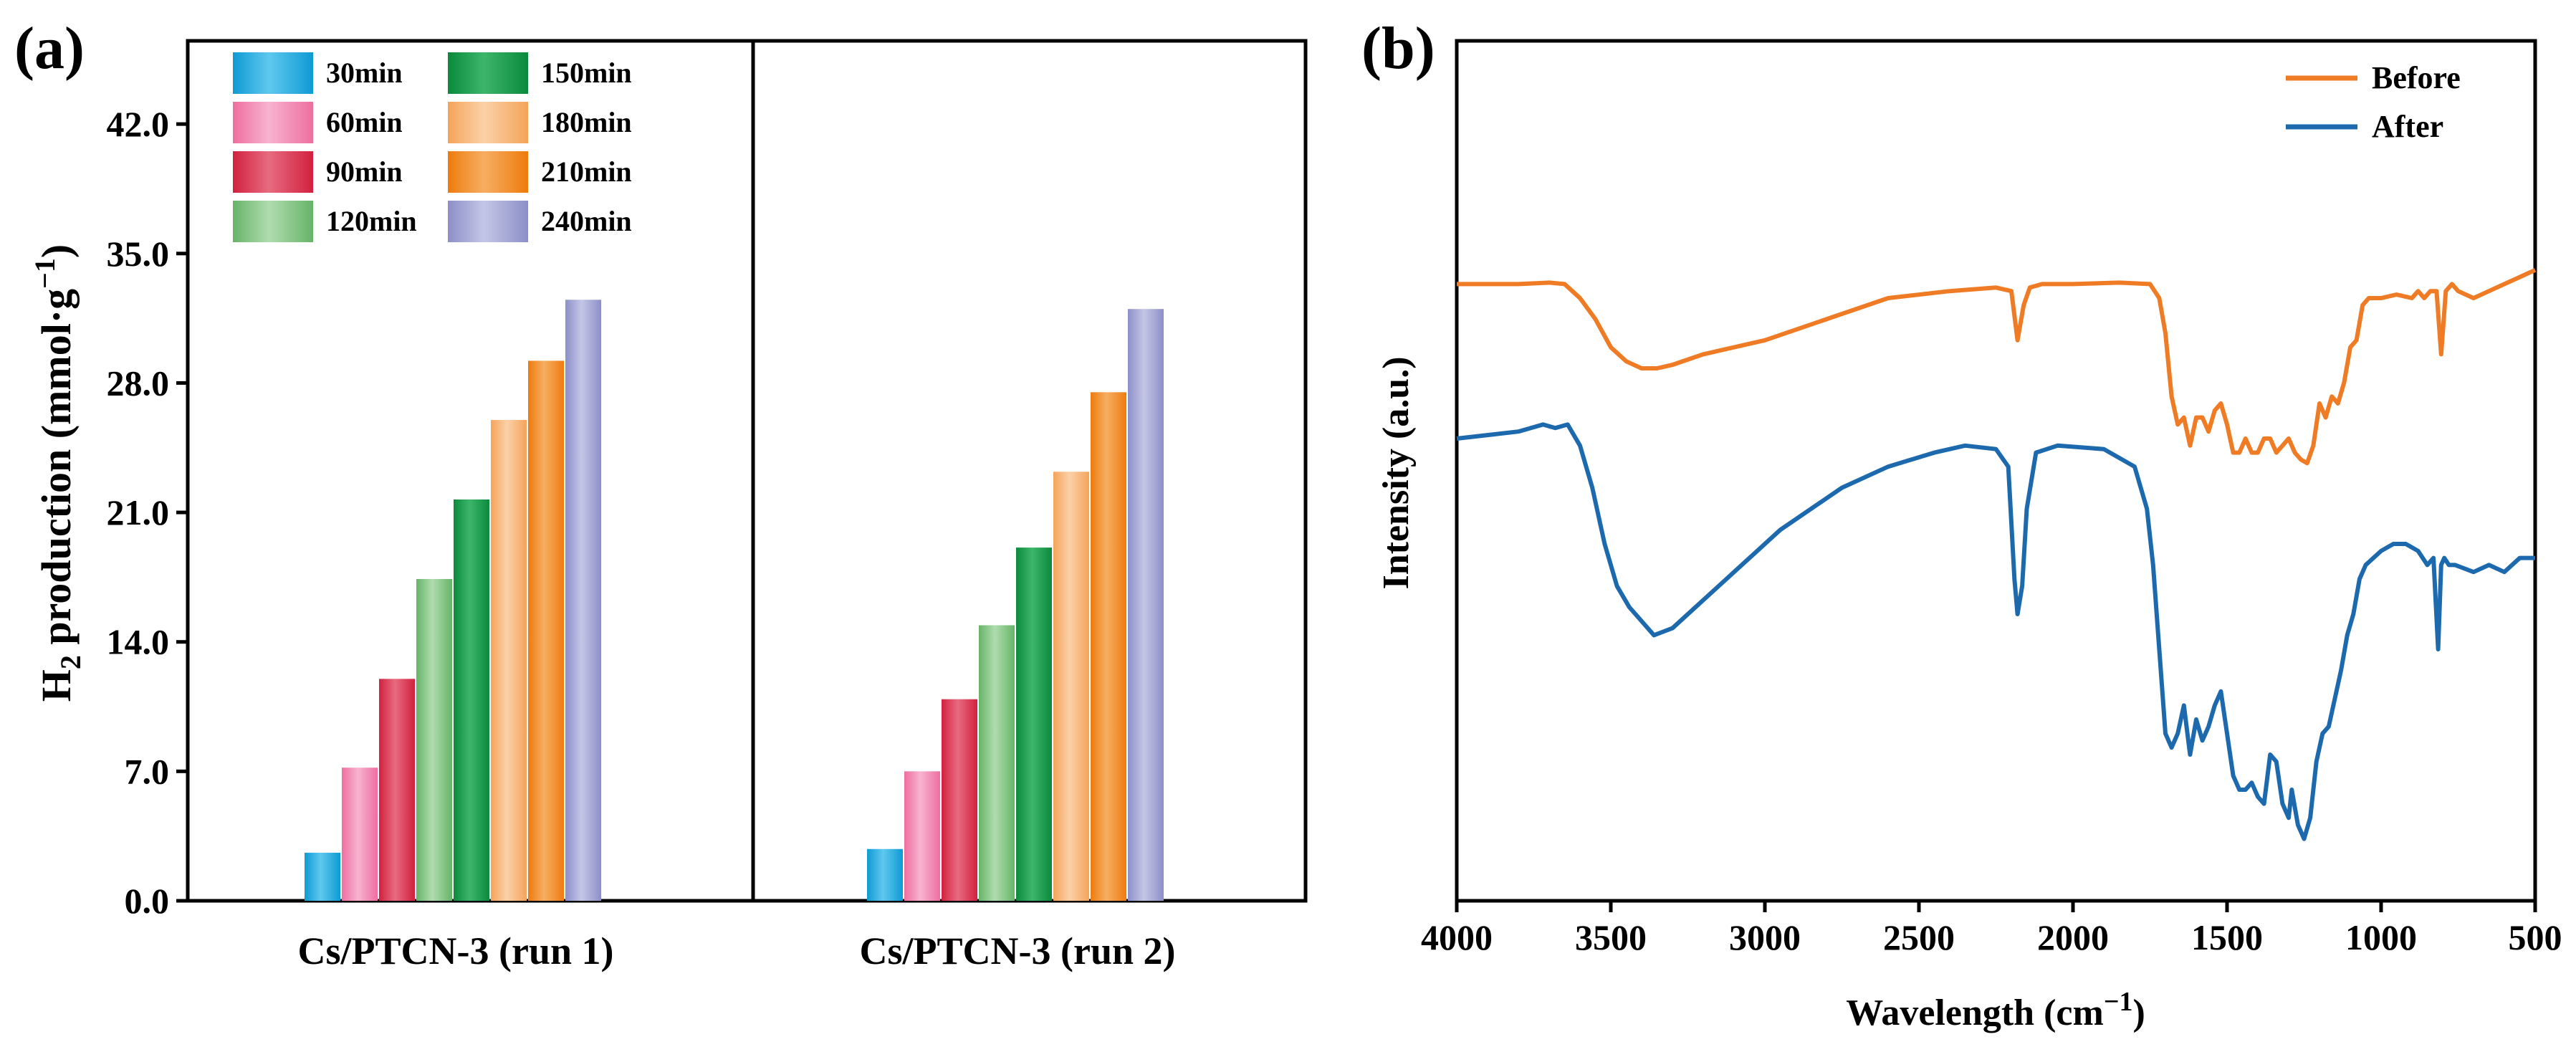 This screenshot has height=1052, width=2576. I want to click on group-label: Cs/PTCN-3 (run 1), so click(456, 951).